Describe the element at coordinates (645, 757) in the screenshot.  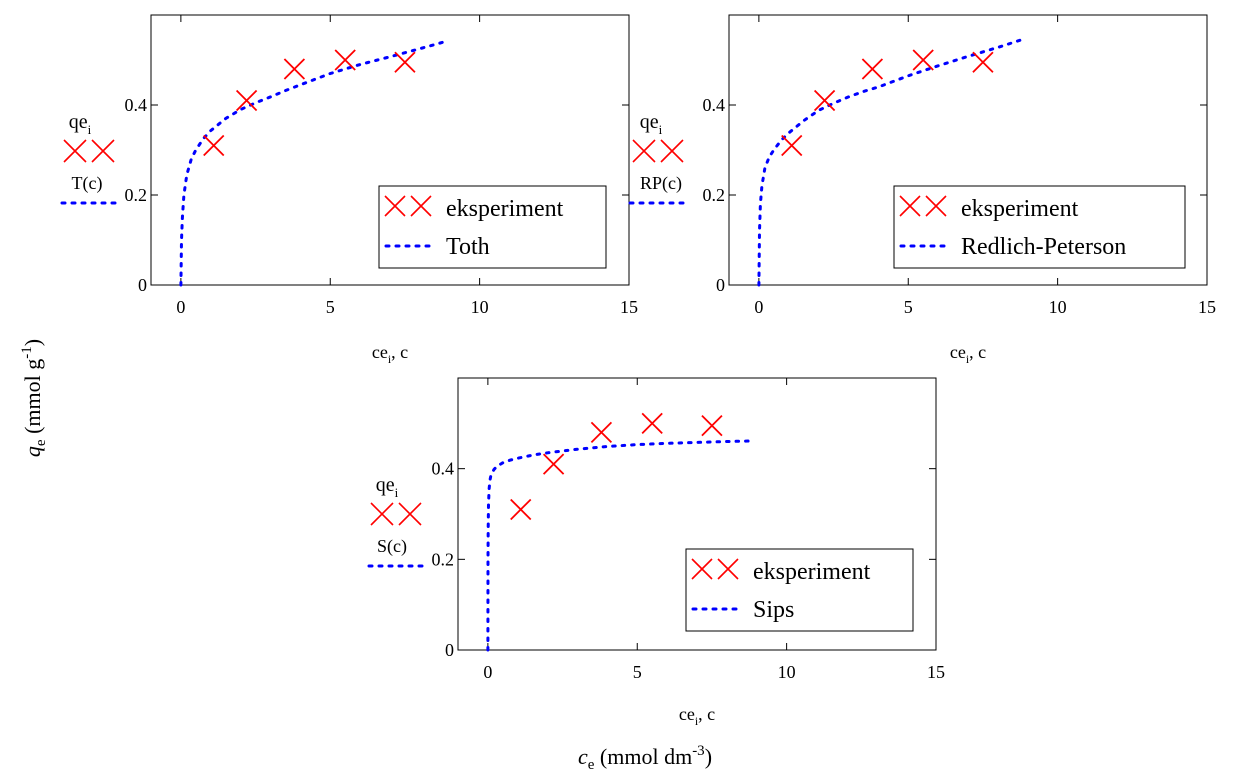
I see `figure-x-axis-title: ce (mmol dm-3)` at that location.